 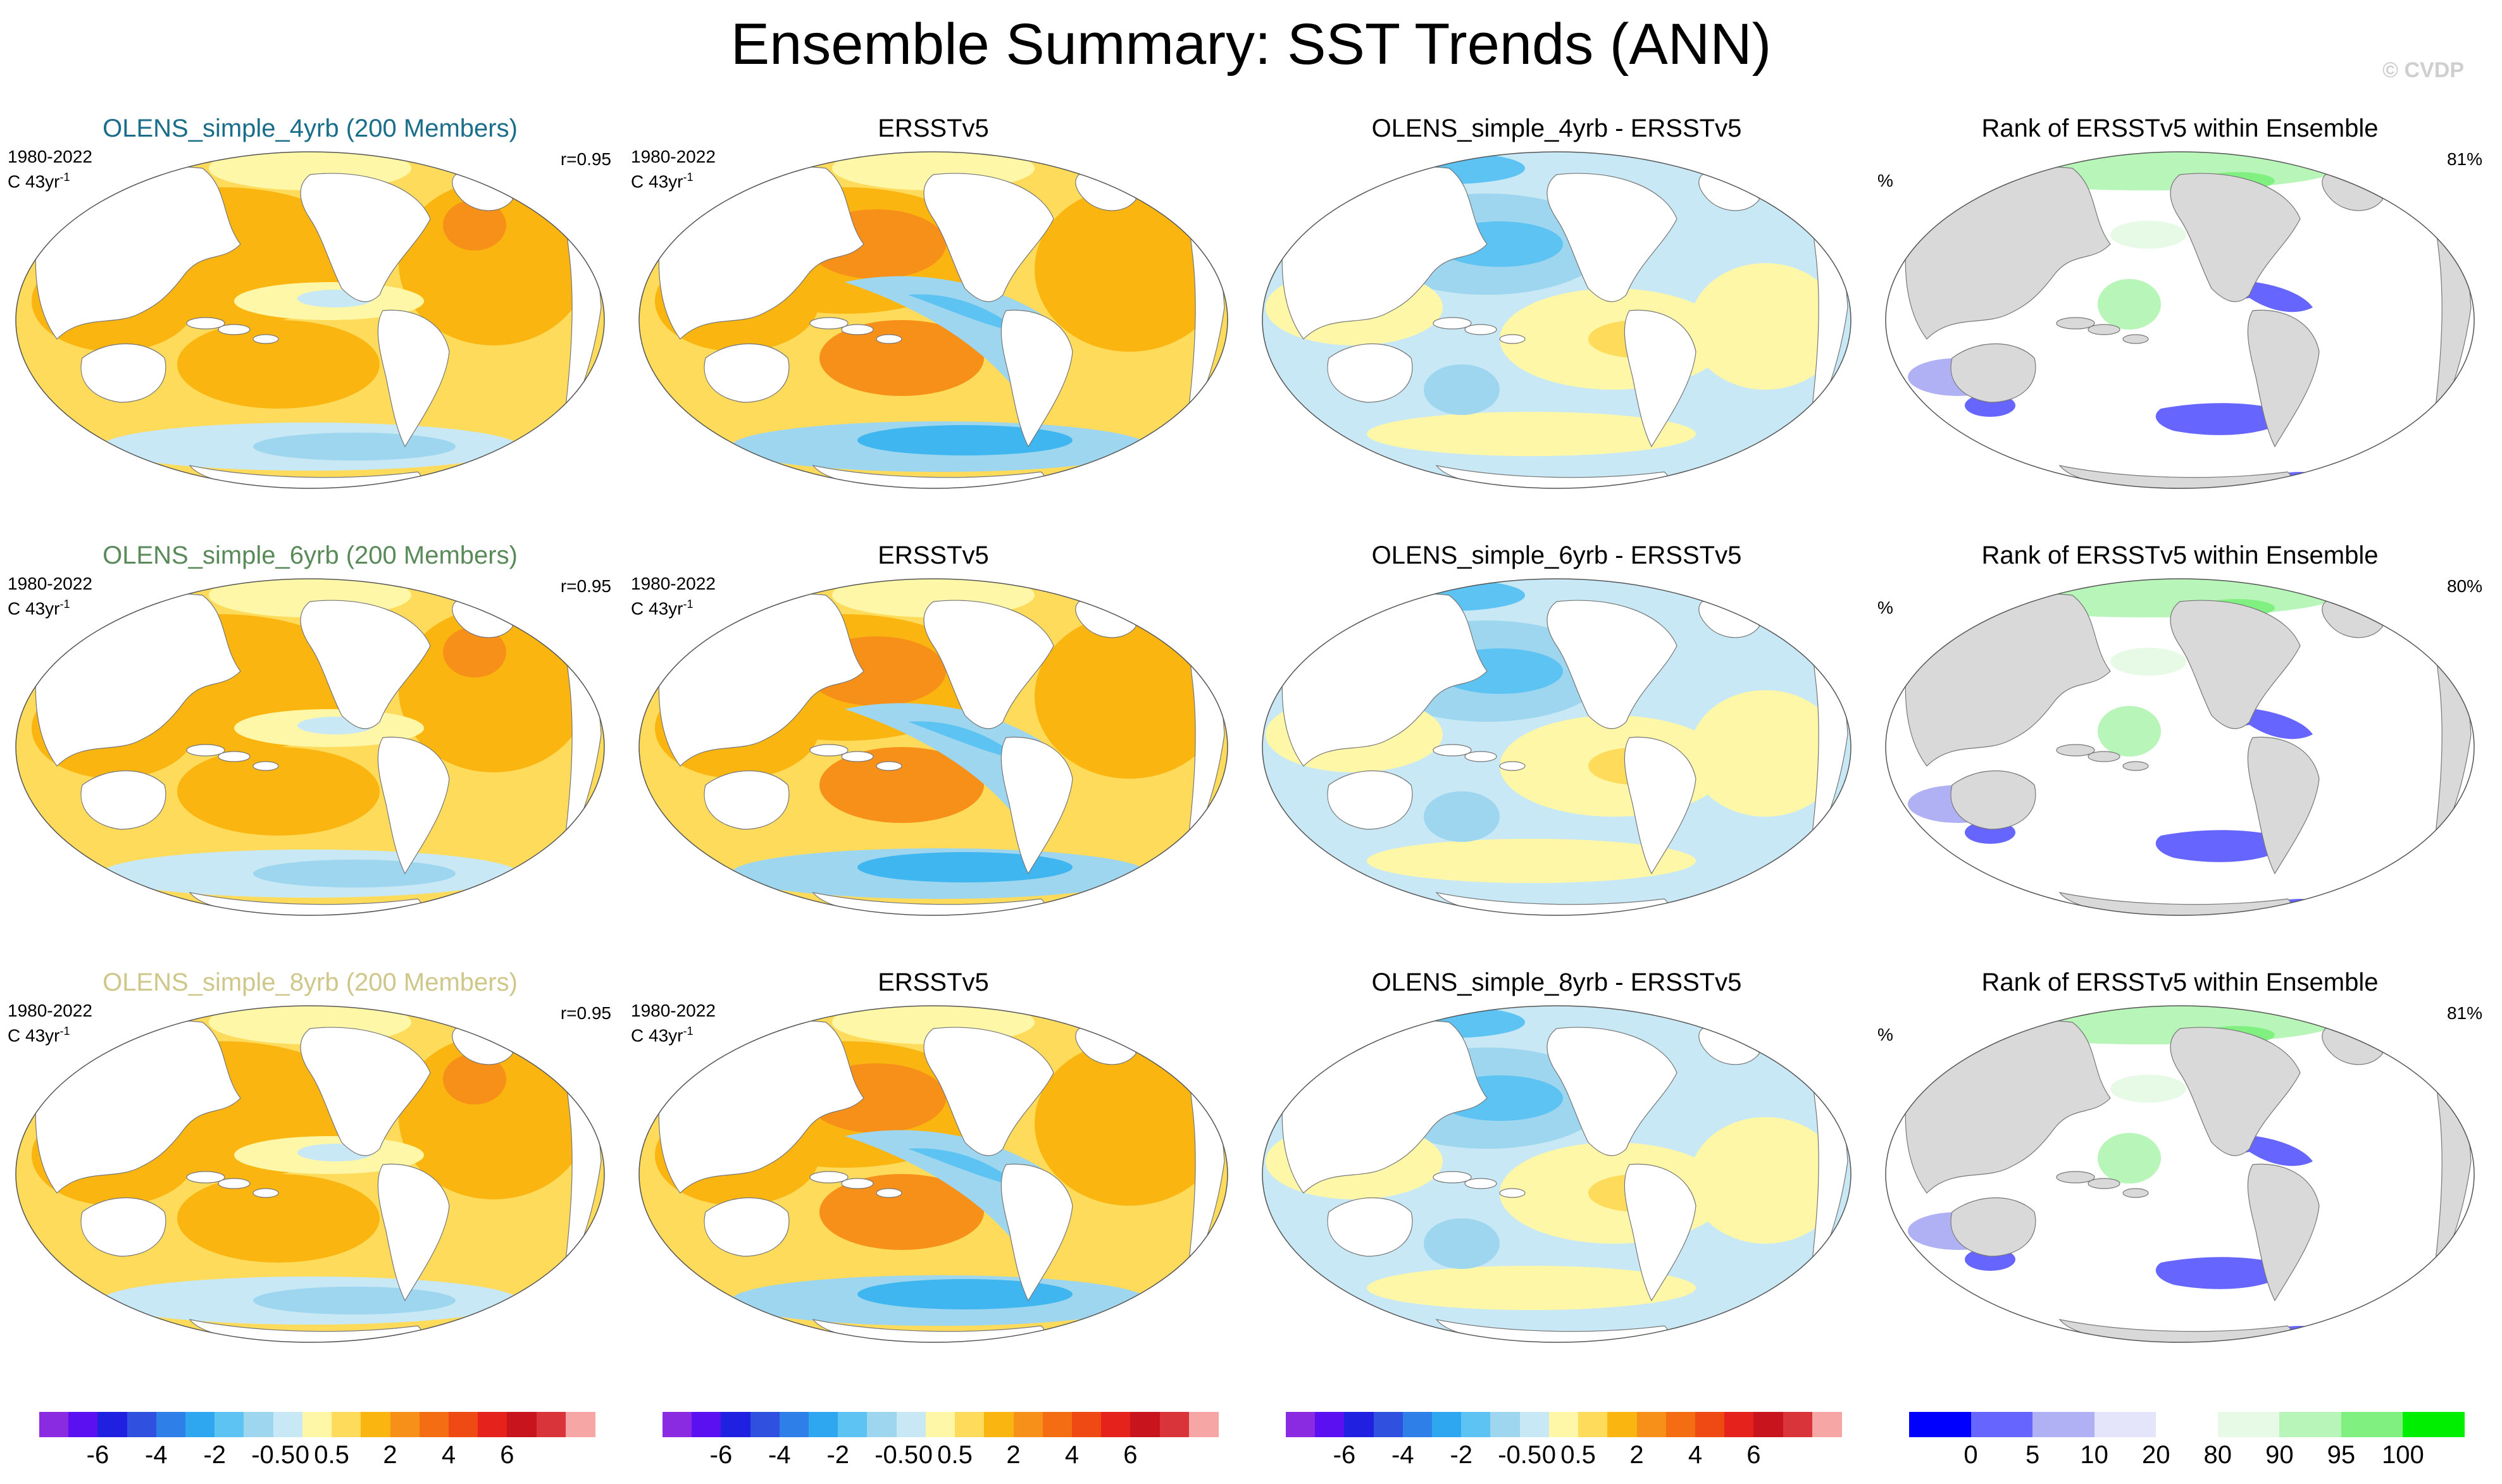 I want to click on rank-percent-label: 81%, so click(x=2464, y=159).